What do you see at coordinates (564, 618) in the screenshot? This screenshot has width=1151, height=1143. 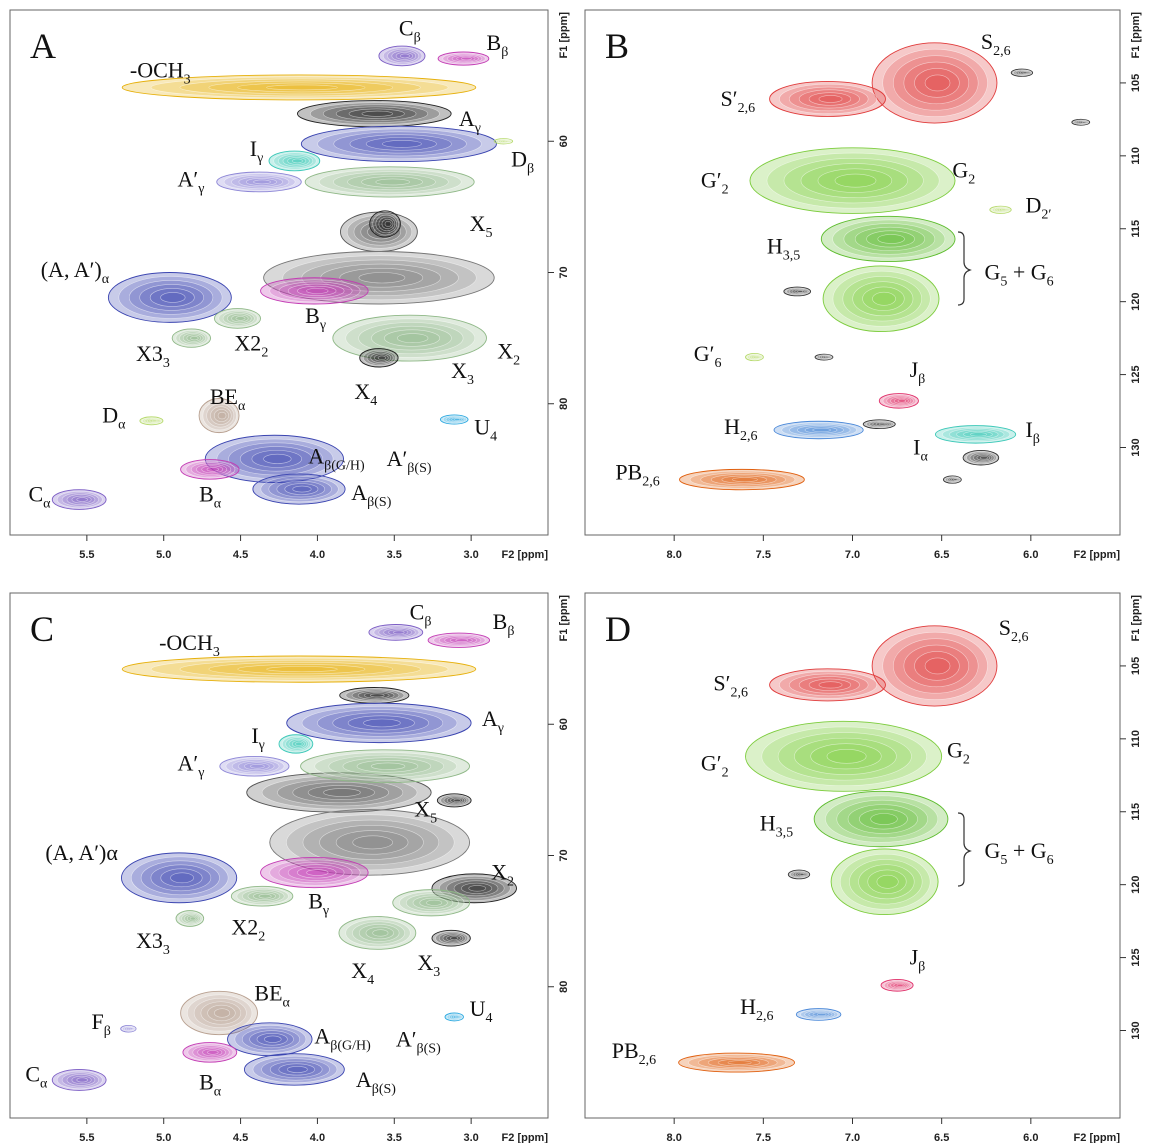 I see `y-axis-label: F1 [ppm]` at bounding box center [564, 618].